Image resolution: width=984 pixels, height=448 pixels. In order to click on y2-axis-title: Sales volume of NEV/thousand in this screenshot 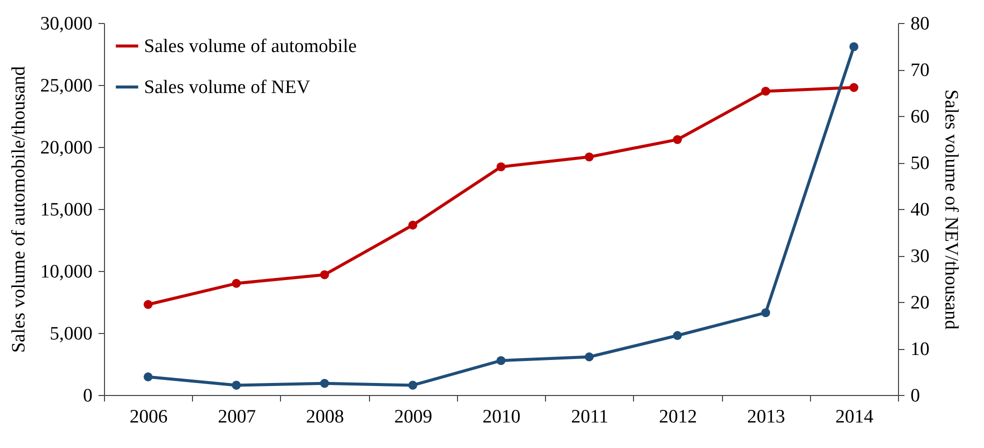, I will do `click(951, 209)`.